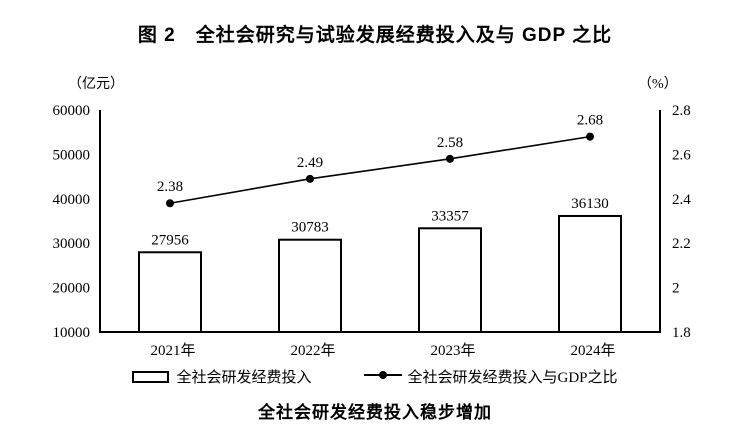 This screenshot has width=750, height=443. What do you see at coordinates (72, 289) in the screenshot?
I see `left-axis-tick-label: 20000` at bounding box center [72, 289].